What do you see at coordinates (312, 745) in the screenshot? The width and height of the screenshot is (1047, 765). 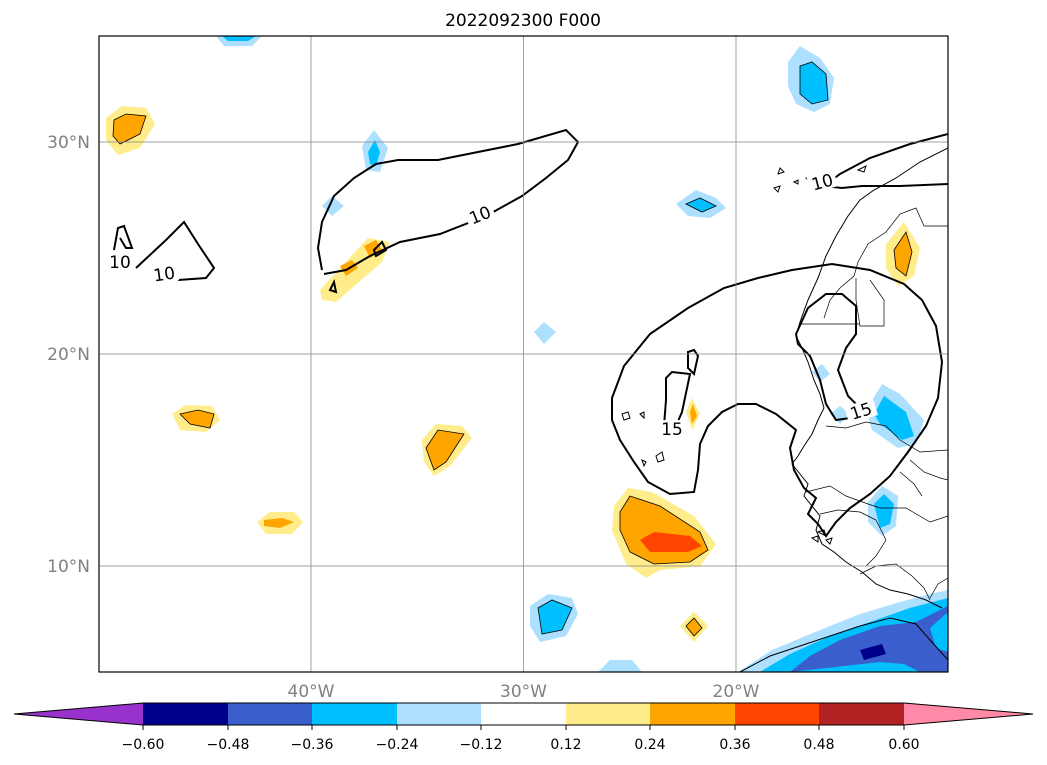 I see `colorbar-tick-label: −0.36` at bounding box center [312, 745].